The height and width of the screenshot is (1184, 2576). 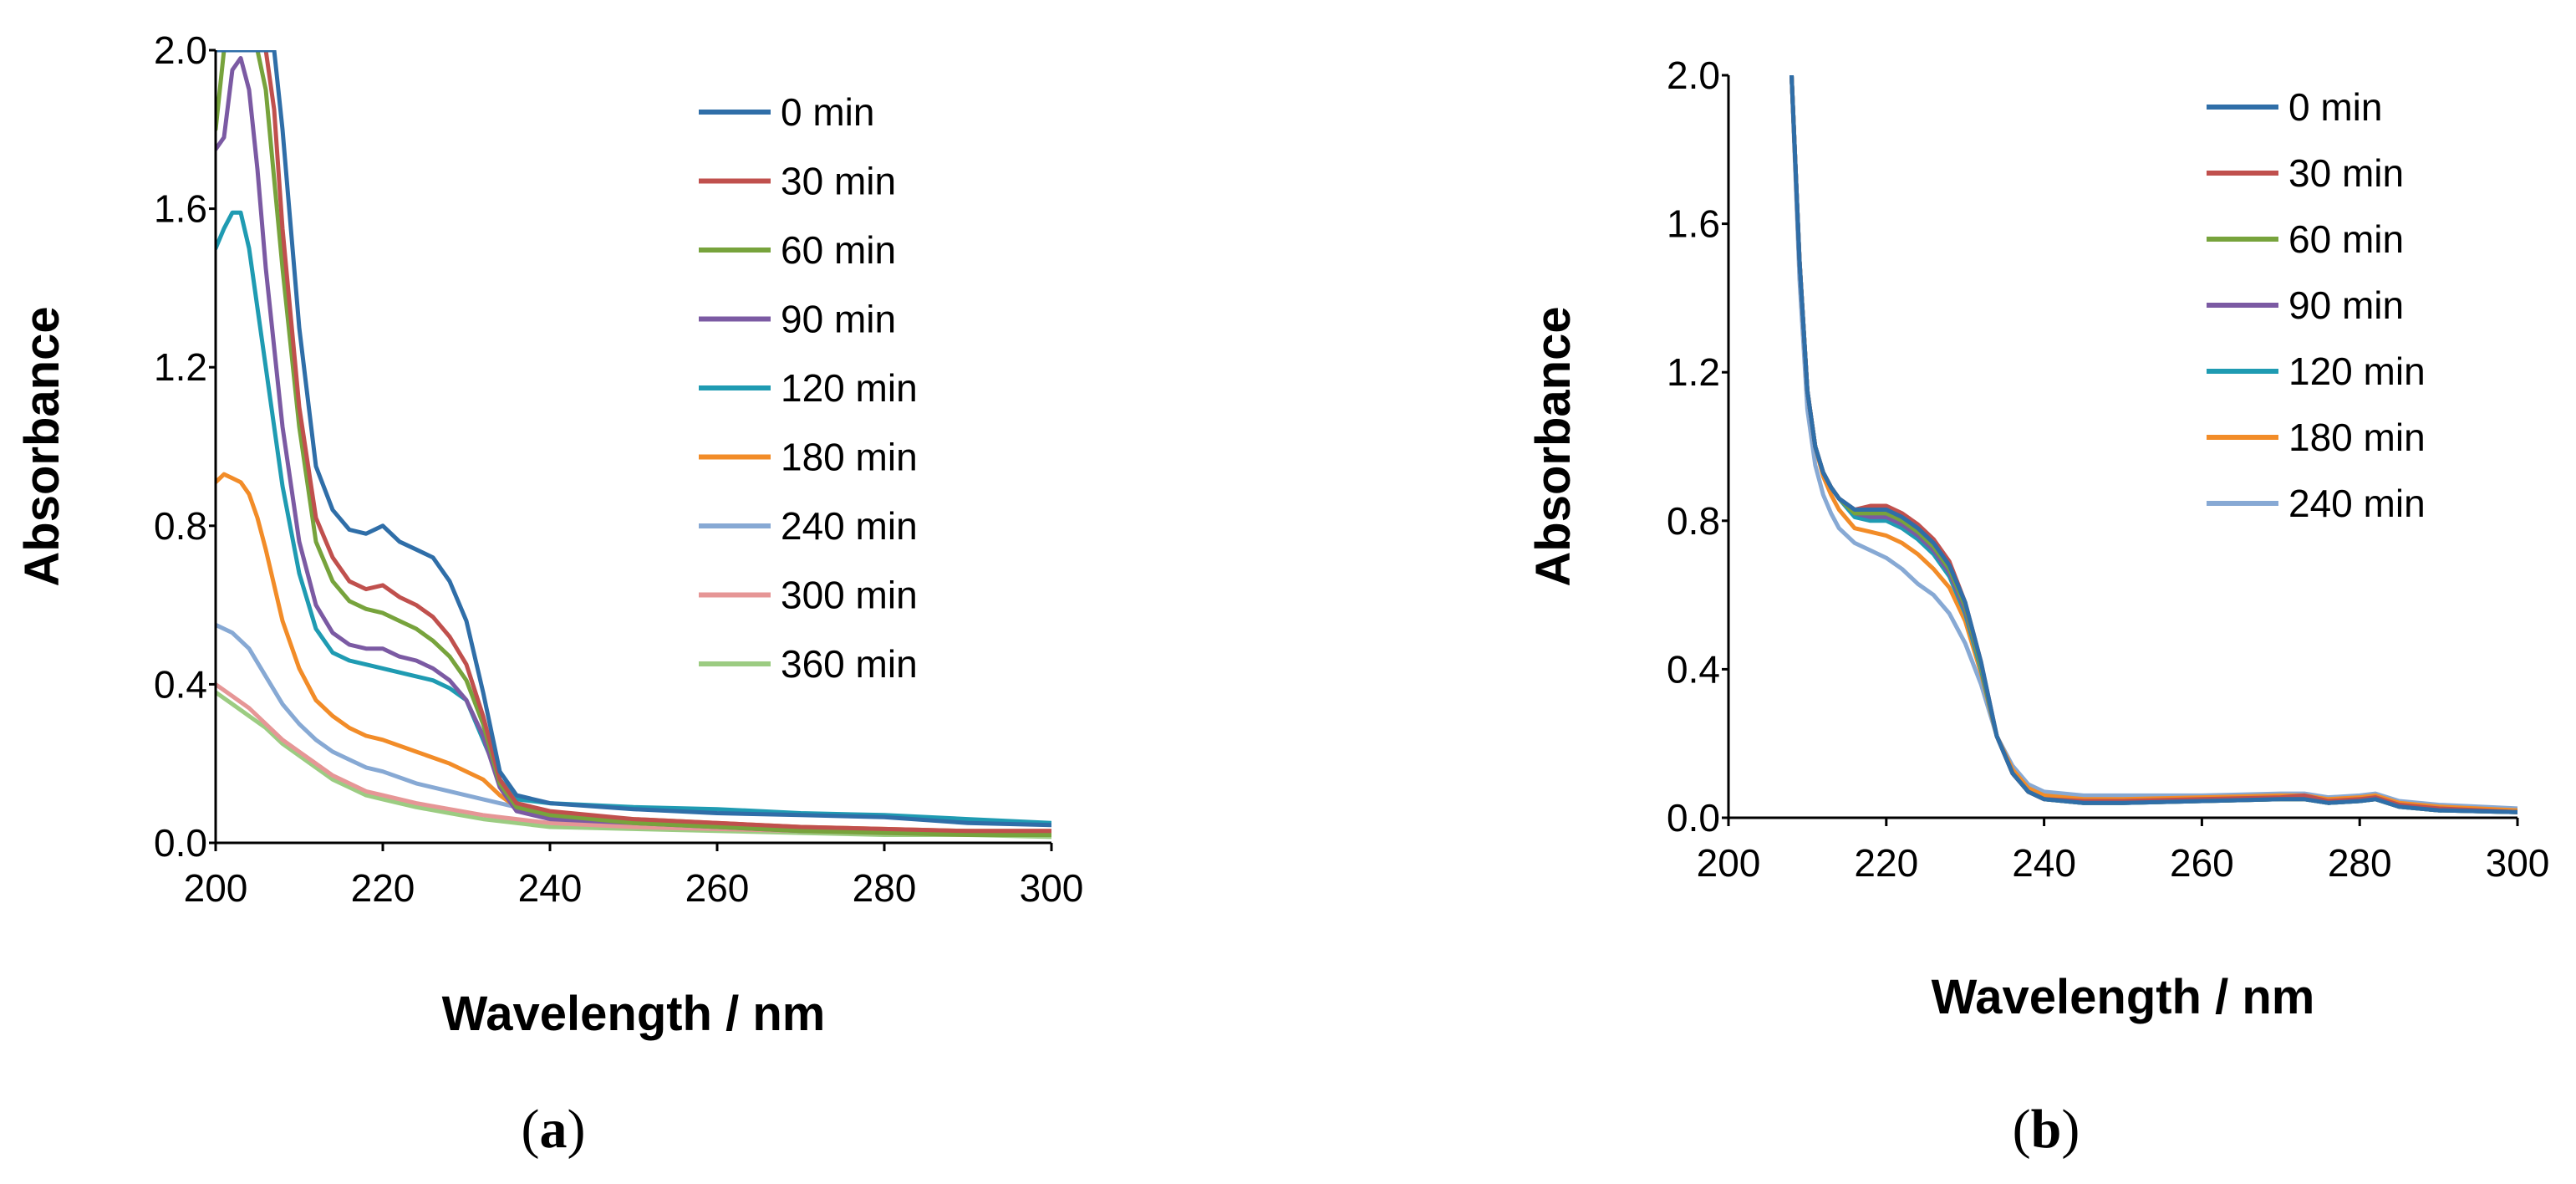 I want to click on legend-label-b-2: 60 min, so click(x=2346, y=239).